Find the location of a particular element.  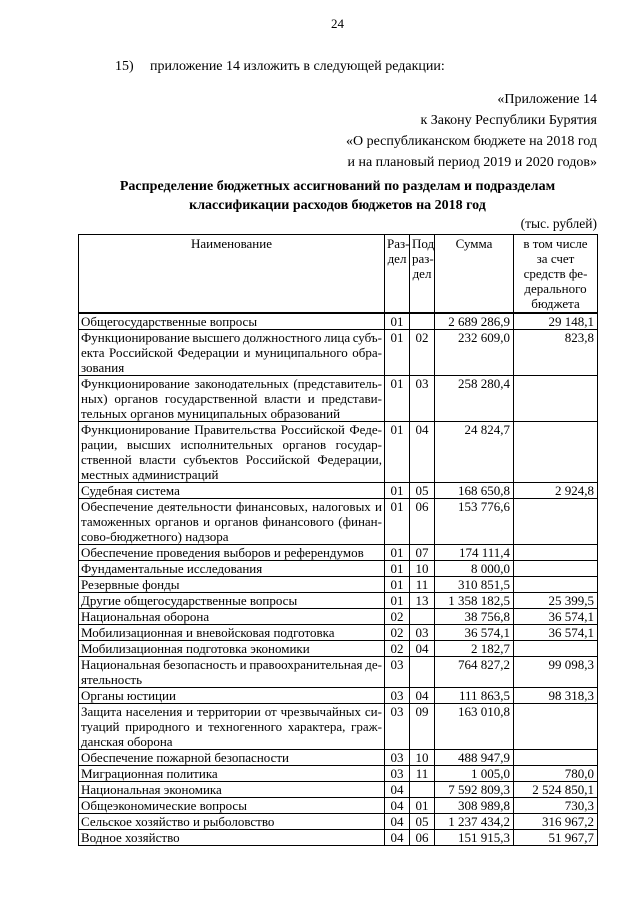

cell-podrazdel: 05 is located at coordinates (422, 490).